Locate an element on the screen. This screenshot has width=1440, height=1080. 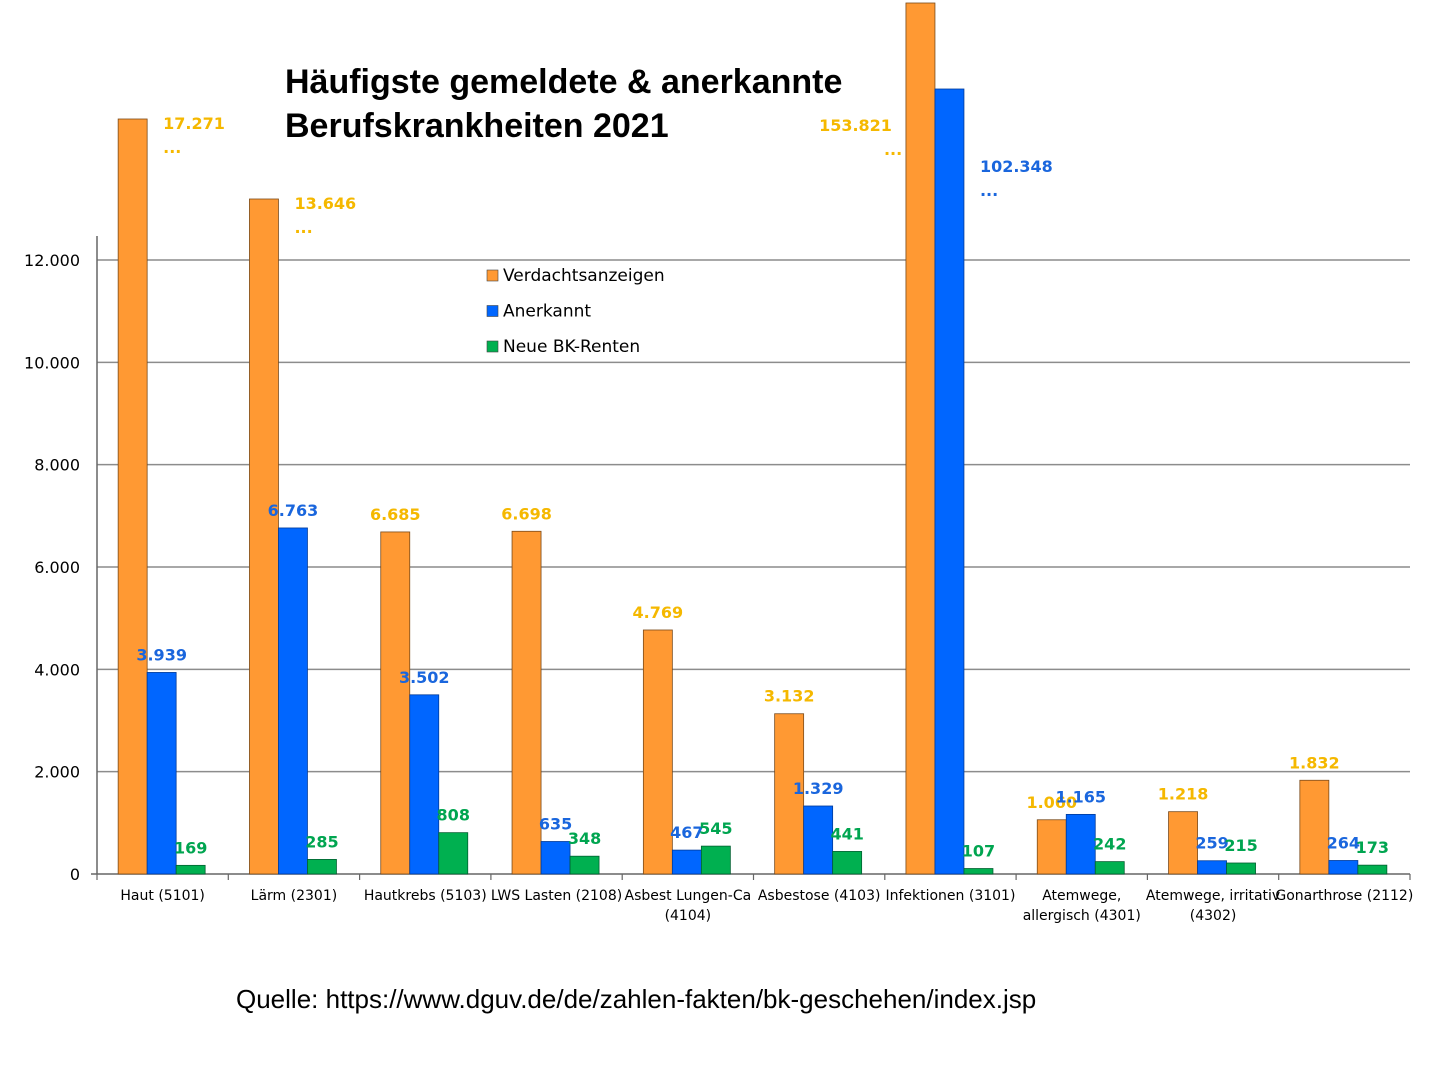
data-label: 1.060 is located at coordinates (1051, 802).